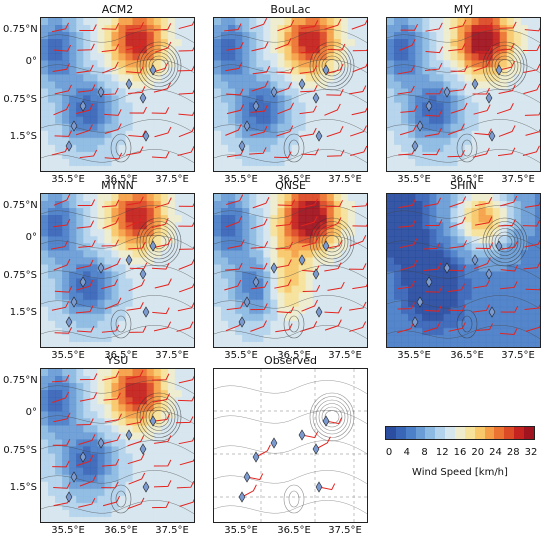  Describe the element at coordinates (290, 9) in the screenshot. I see `panel-title: BouLac` at that location.